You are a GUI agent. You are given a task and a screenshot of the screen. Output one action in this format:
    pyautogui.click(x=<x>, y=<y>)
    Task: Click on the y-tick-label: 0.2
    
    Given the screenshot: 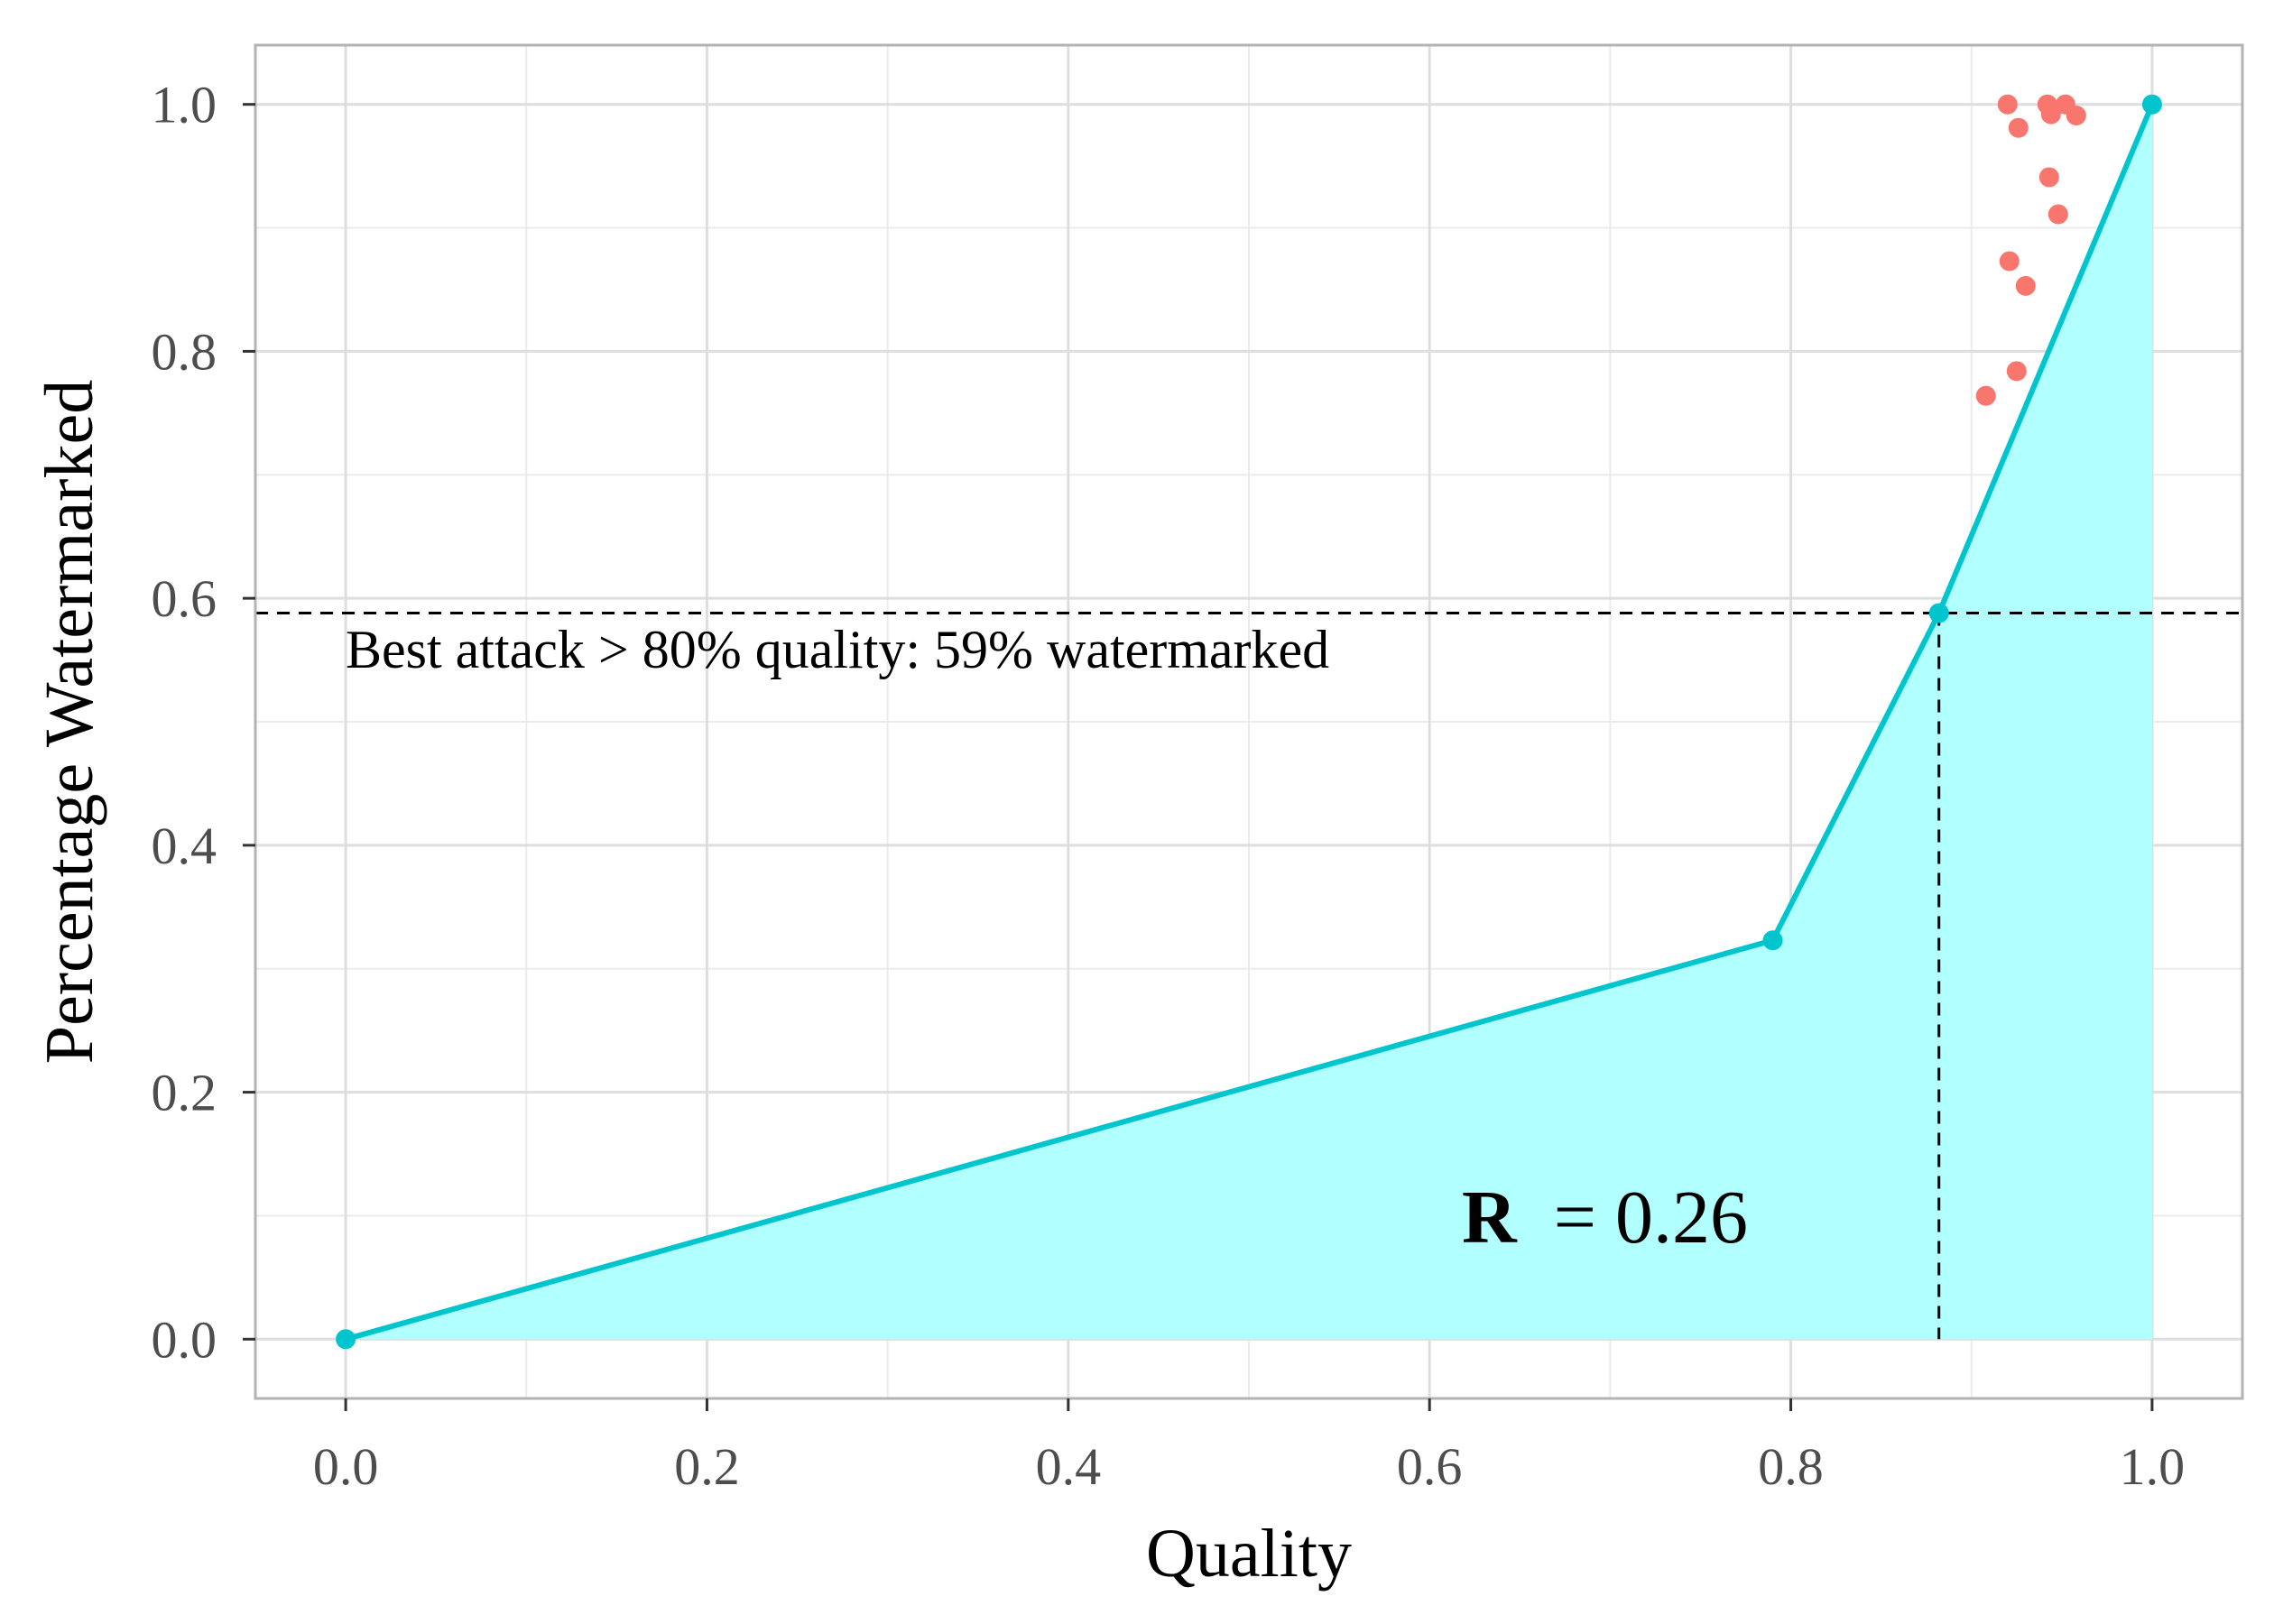 What is the action you would take?
    pyautogui.click(x=185, y=1093)
    